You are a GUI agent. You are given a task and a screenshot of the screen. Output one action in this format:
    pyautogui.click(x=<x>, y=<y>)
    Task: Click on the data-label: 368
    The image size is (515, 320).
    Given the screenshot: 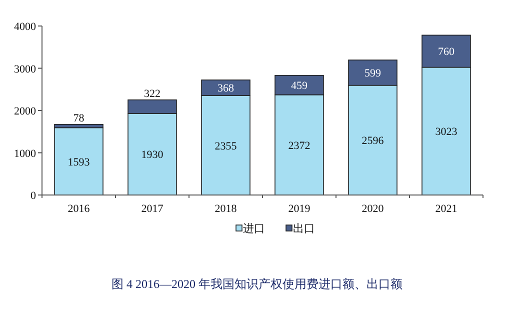 What is the action you would take?
    pyautogui.click(x=226, y=88)
    